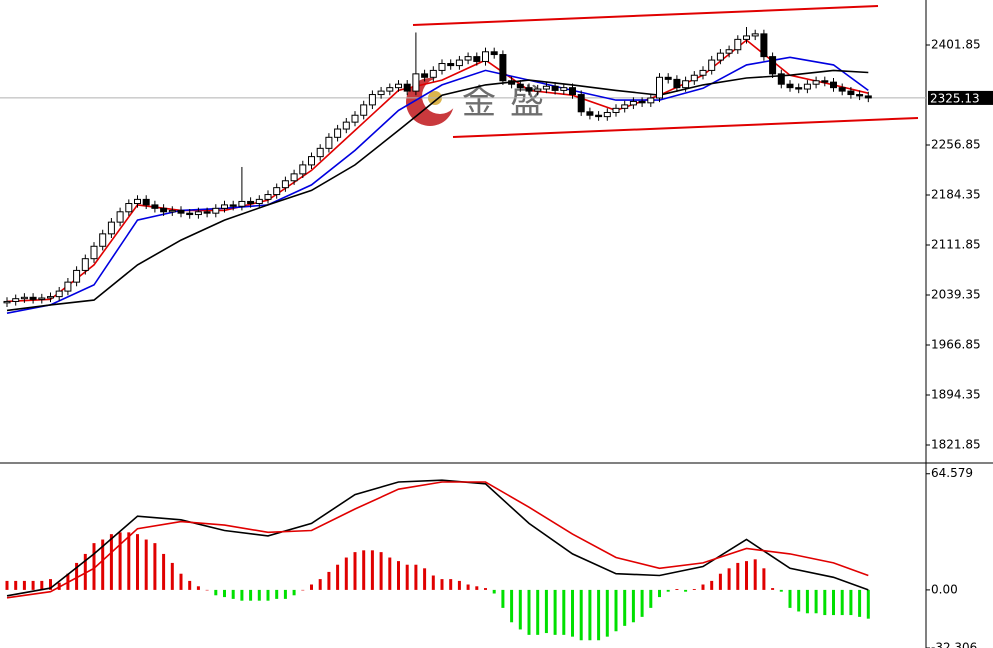  Describe the element at coordinates (956, 445) in the screenshot. I see `y-tick-label: 1821.85` at that location.